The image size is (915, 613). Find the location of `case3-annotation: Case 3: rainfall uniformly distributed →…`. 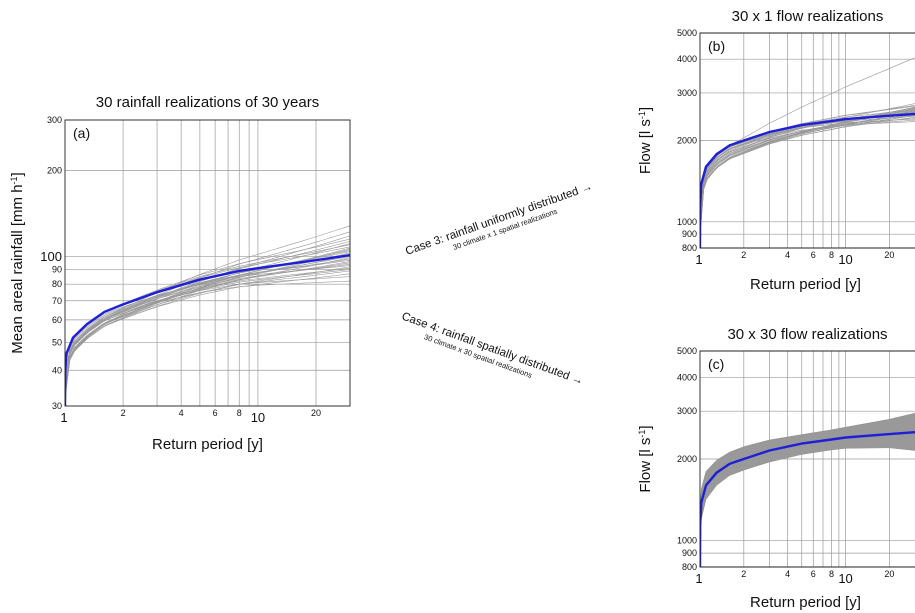

case3-annotation: Case 3: rainfall uniformly distributed →… is located at coordinates (499, 219).